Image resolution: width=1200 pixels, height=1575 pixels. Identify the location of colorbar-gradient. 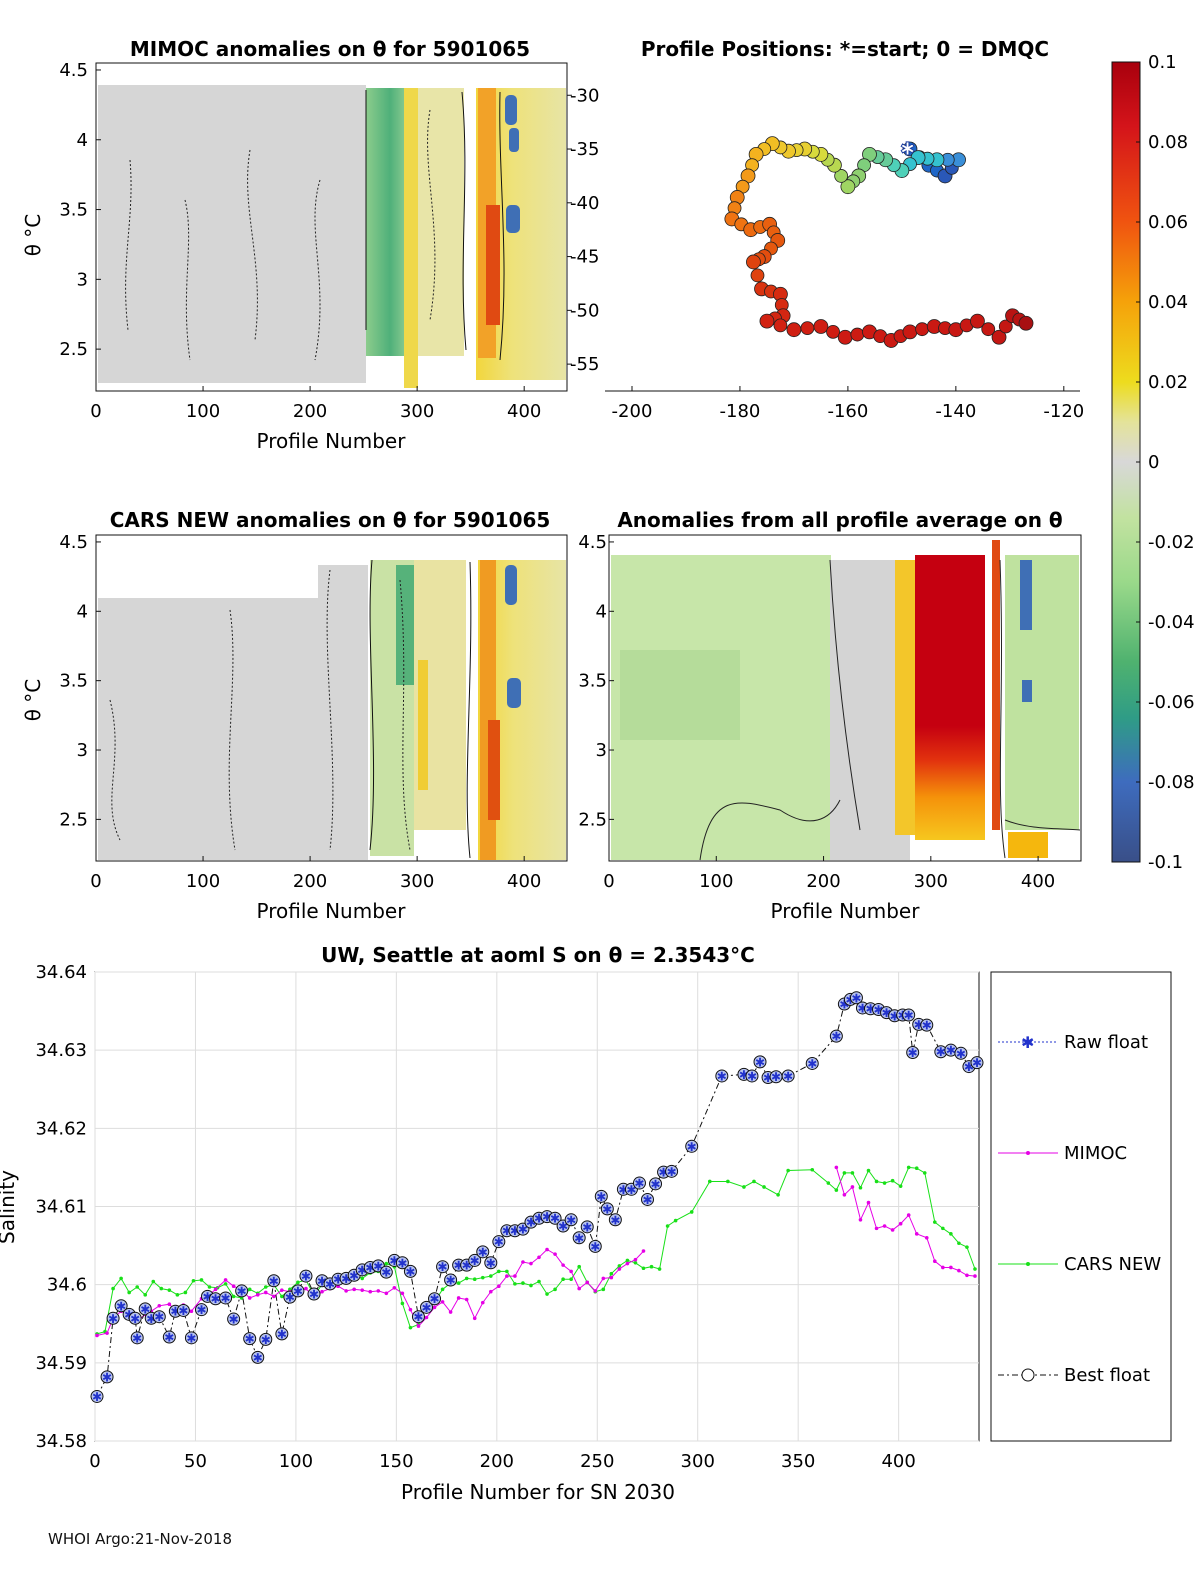
(1126, 462).